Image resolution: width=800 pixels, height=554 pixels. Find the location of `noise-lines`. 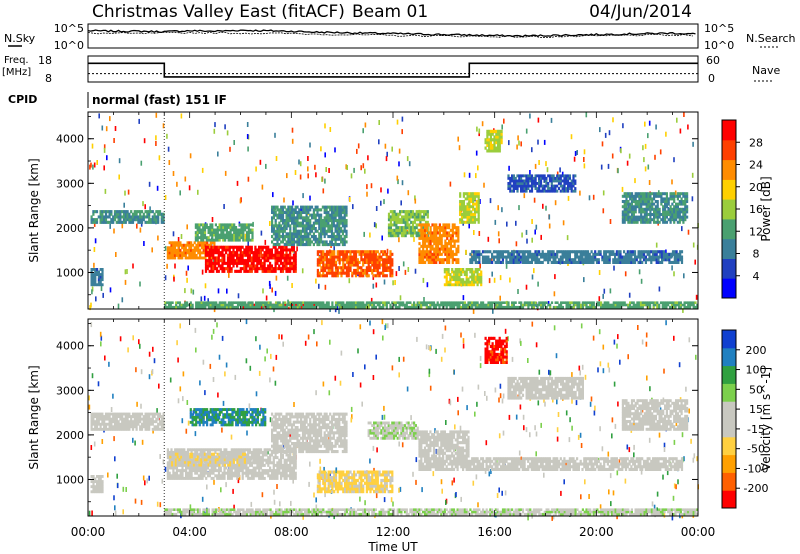

noise-lines is located at coordinates (391, 34).